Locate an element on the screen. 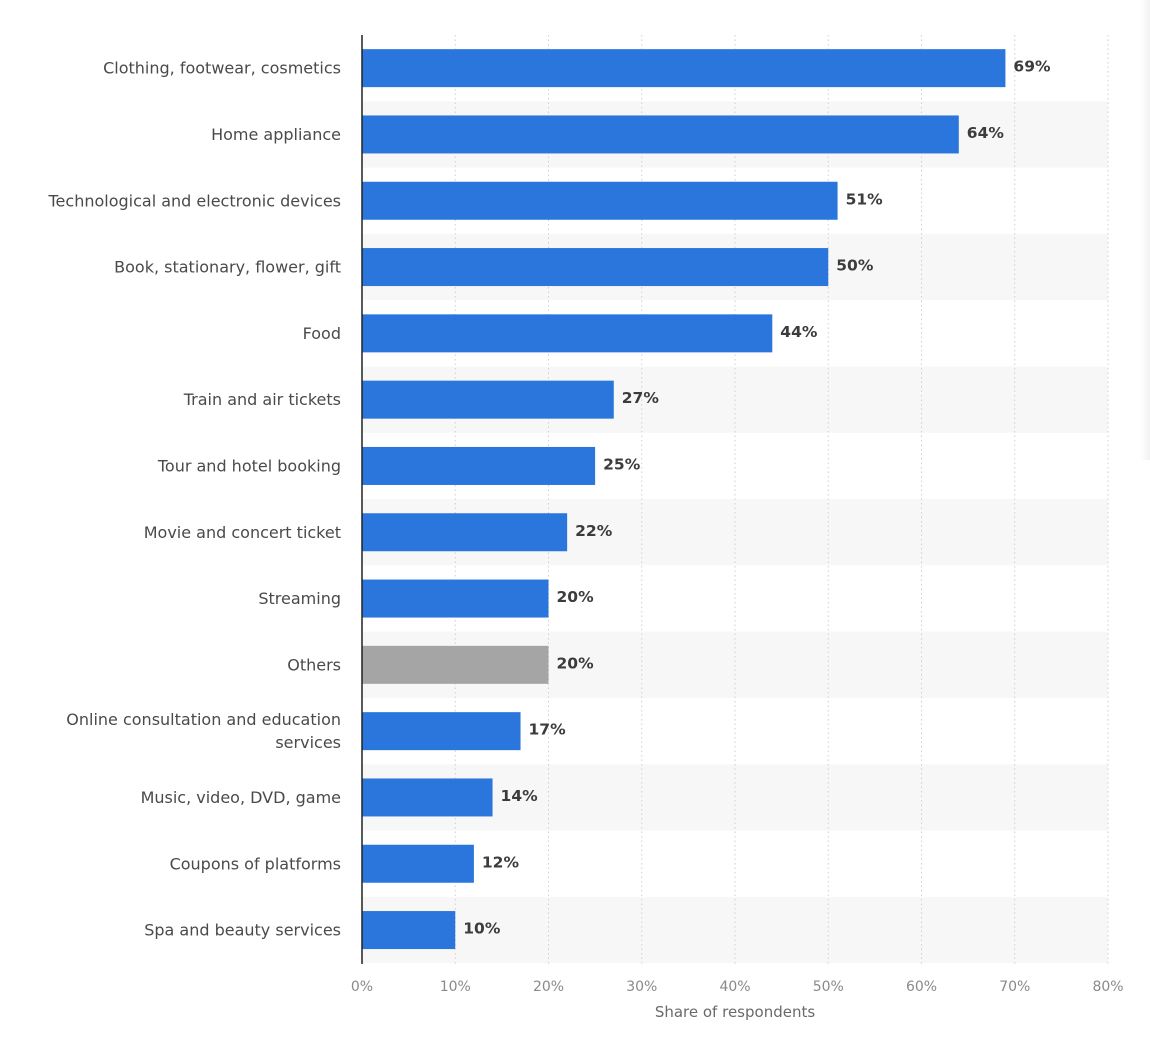  x-tick-label: 70% is located at coordinates (1014, 987).